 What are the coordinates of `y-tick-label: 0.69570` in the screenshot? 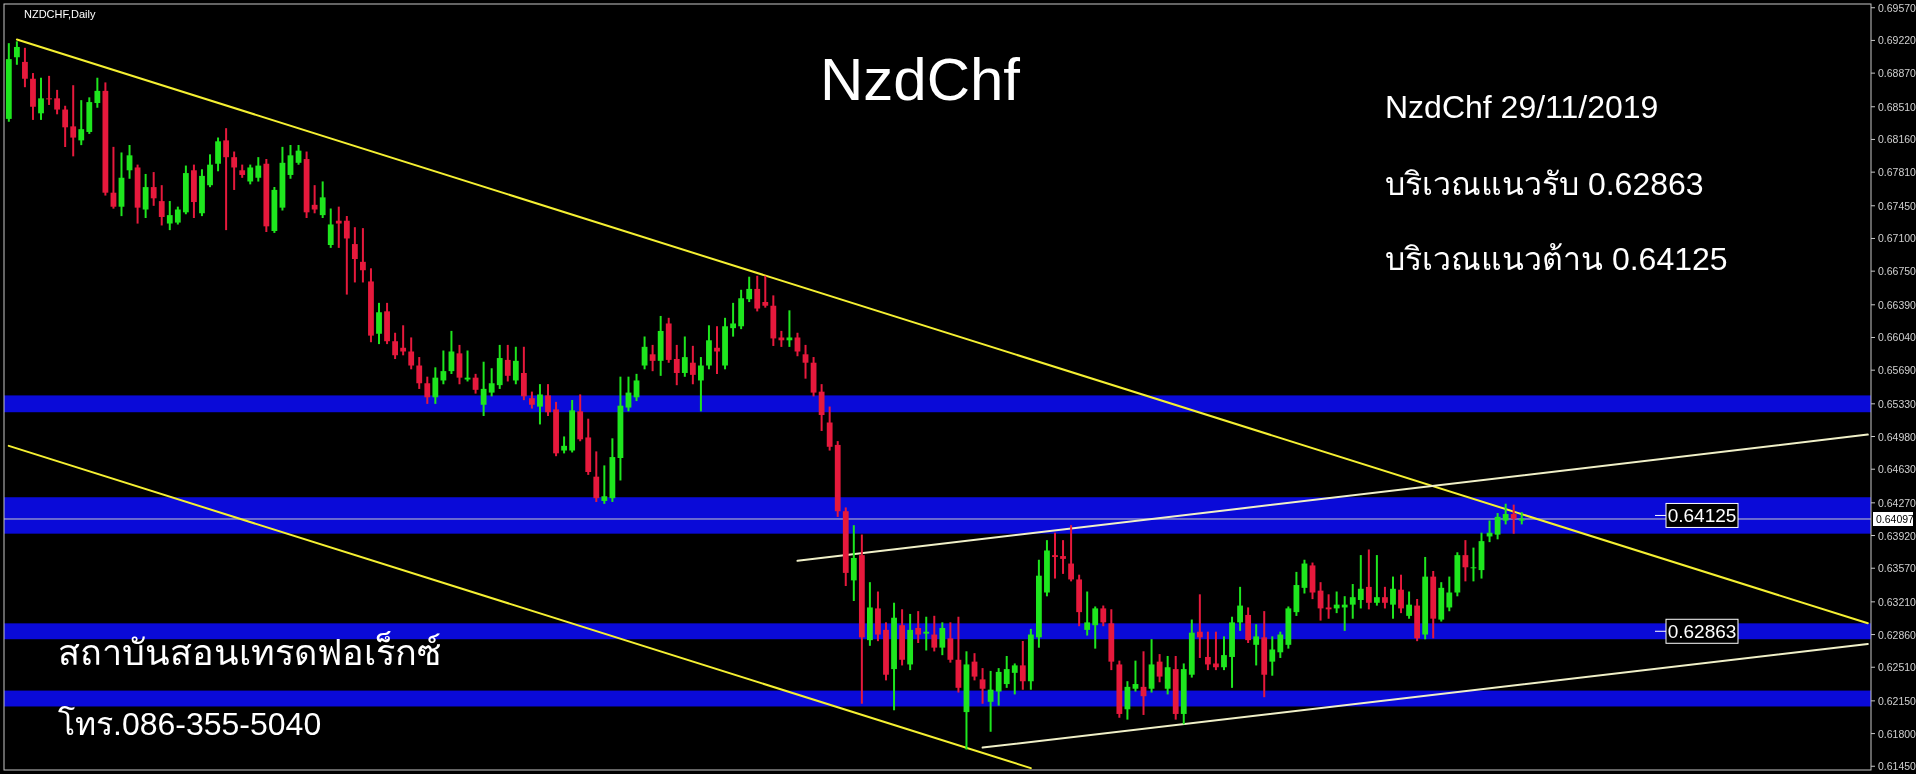 It's located at (1897, 7).